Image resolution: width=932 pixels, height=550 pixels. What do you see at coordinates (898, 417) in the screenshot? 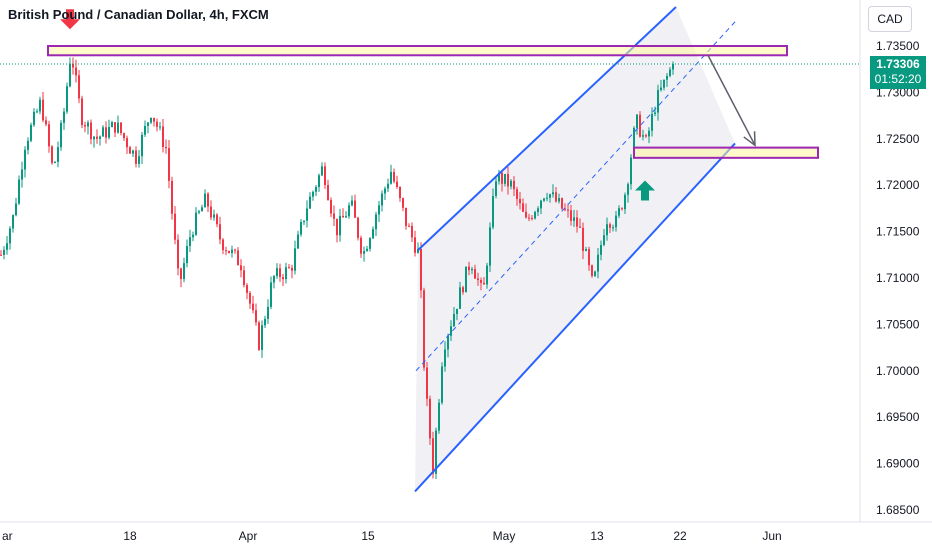
I see `y-tick-label: 1.69500` at bounding box center [898, 417].